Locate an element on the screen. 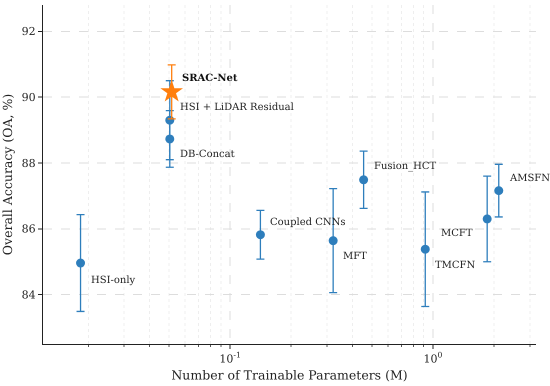  annotation: AMSFN is located at coordinates (529, 178).